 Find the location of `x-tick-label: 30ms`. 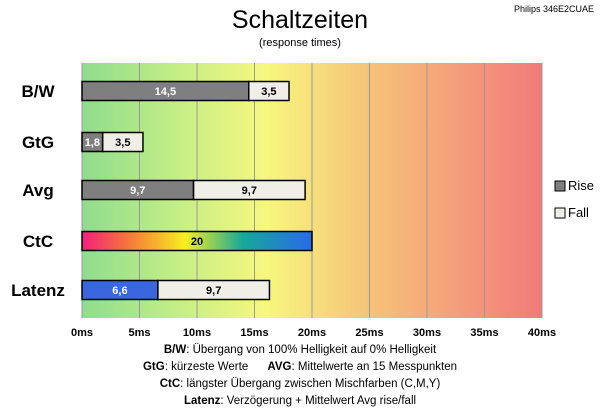

x-tick-label: 30ms is located at coordinates (427, 333).